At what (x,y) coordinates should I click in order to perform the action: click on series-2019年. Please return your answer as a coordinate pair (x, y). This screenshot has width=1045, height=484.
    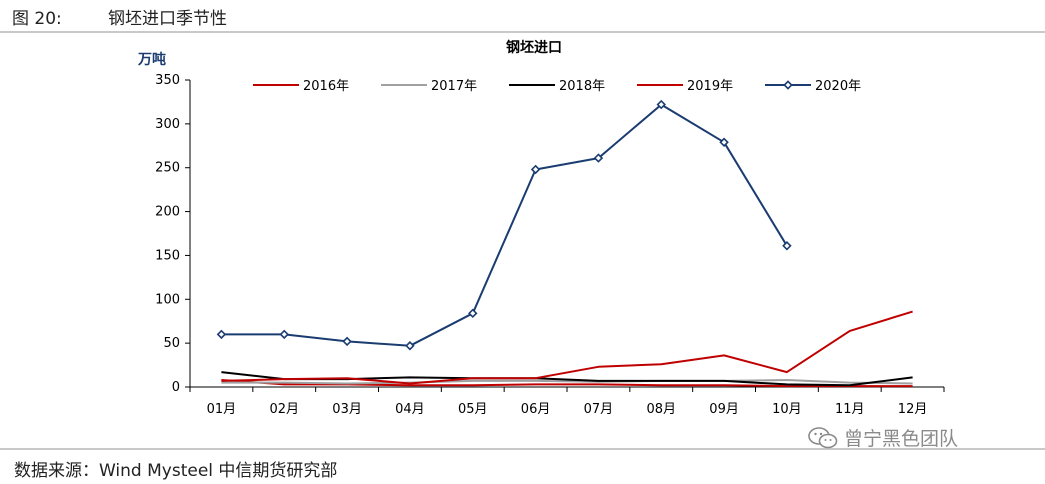
    Looking at the image, I should click on (567, 347).